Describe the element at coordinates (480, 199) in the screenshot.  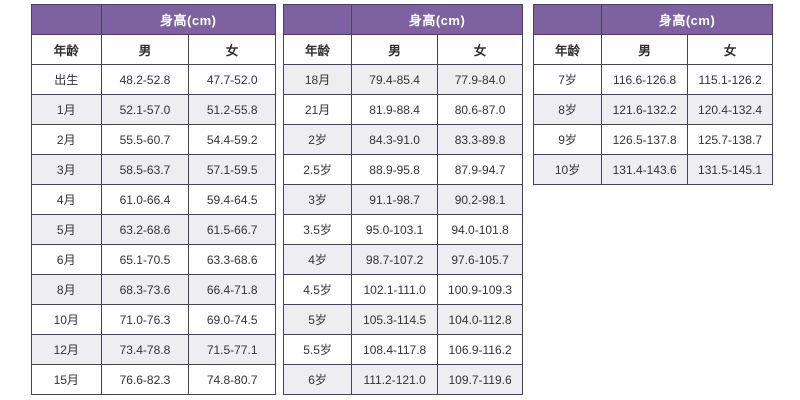
I see `female-range-cell: 90.2-98.1` at that location.